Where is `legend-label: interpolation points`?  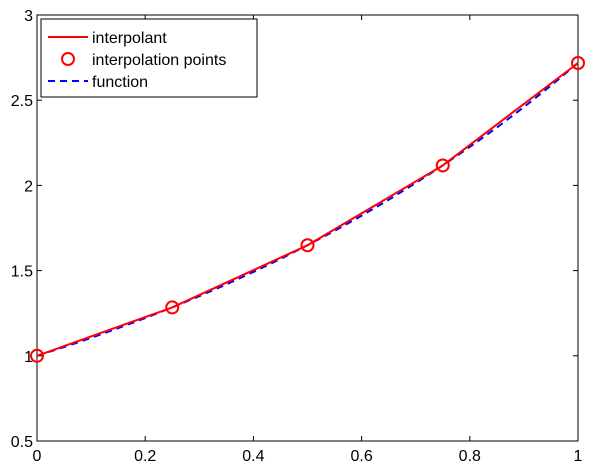 legend-label: interpolation points is located at coordinates (159, 60).